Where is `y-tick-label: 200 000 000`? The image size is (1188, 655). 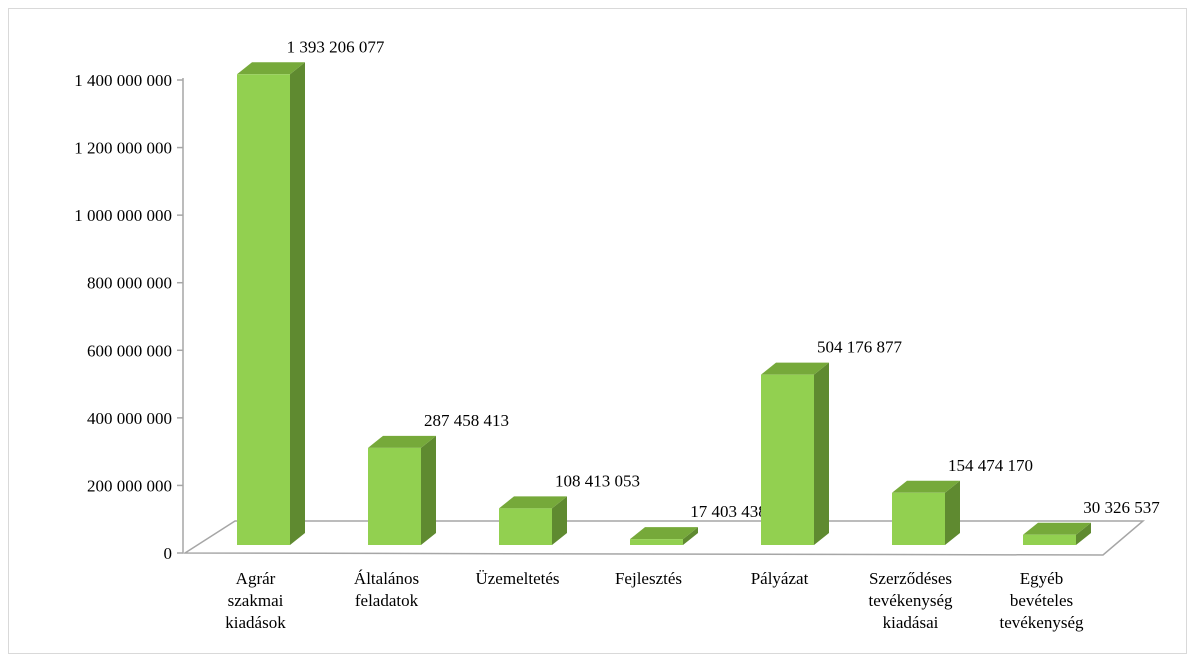 y-tick-label: 200 000 000 is located at coordinates (129, 485).